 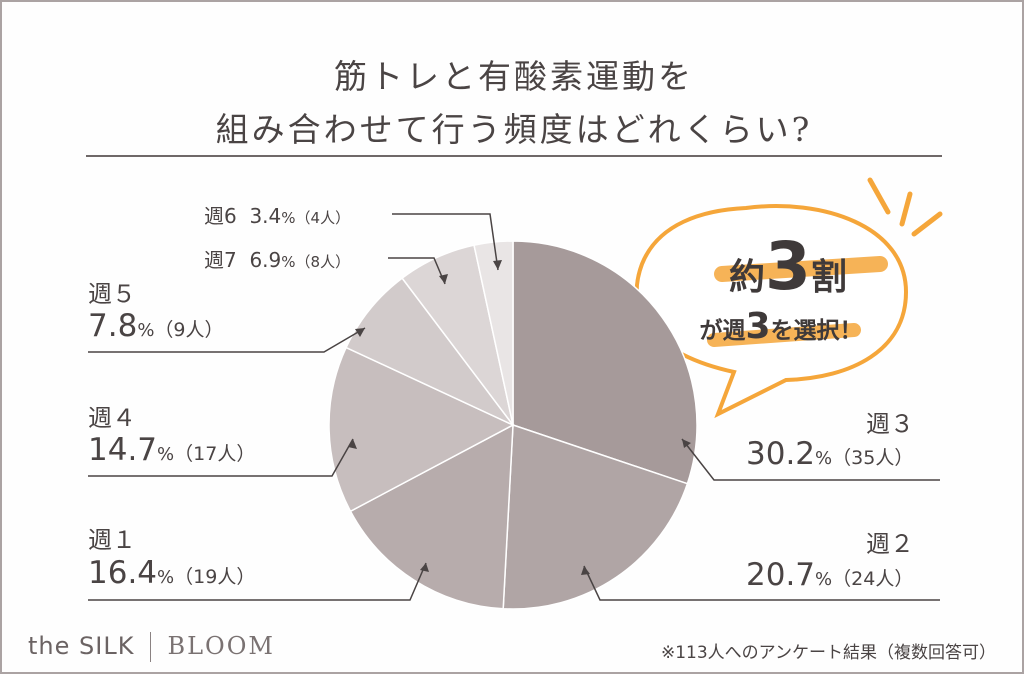 I want to click on callout-headline-c: 割, so click(x=828, y=277).